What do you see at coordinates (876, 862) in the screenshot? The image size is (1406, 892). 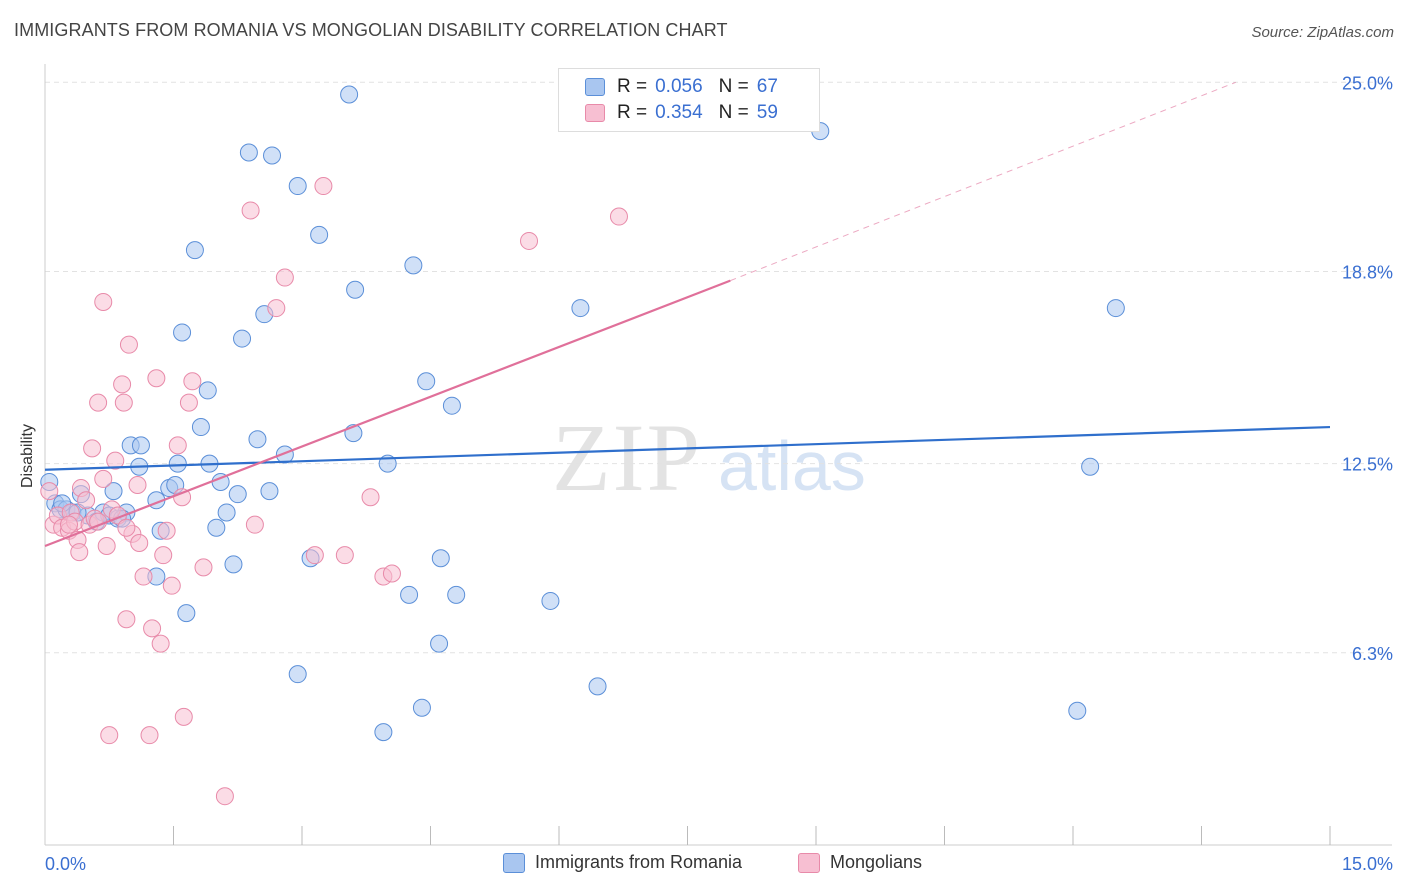 I see `legend-label-mongolians: Mongolians` at bounding box center [876, 862].